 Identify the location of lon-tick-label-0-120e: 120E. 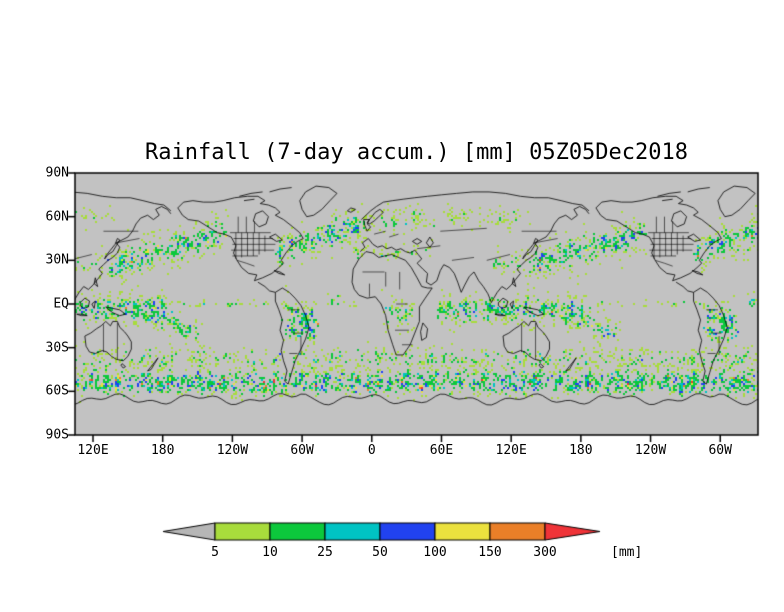
(93, 450).